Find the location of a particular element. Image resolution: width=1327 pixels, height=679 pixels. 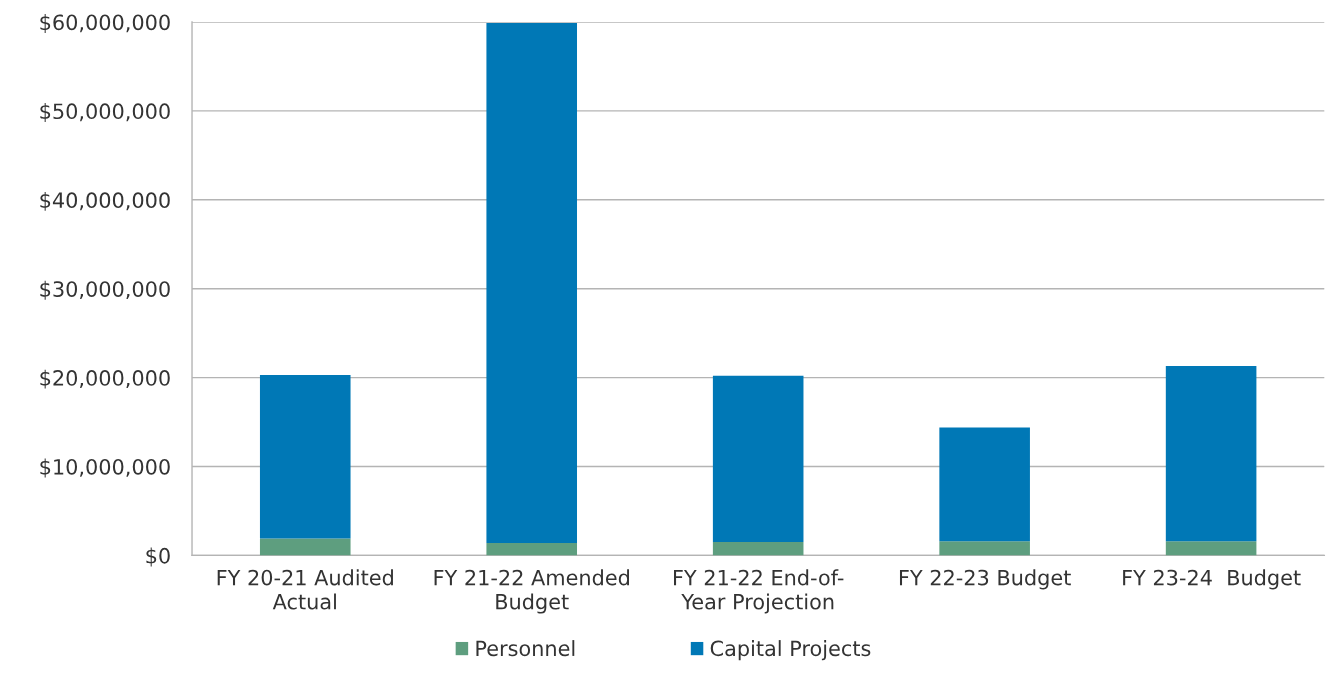

x-tick-label: FY 23-24 Budget is located at coordinates (1212, 579).